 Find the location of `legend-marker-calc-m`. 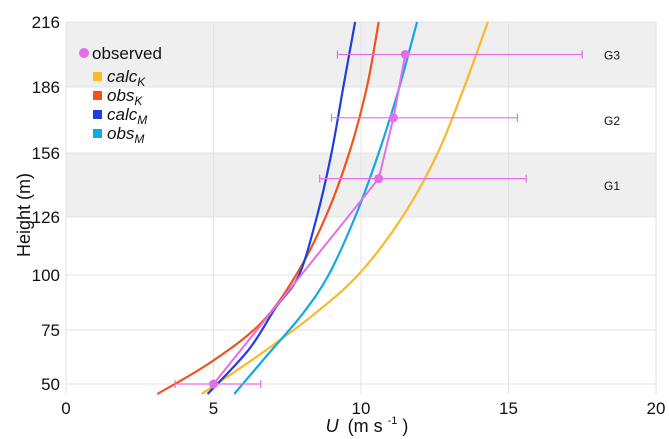

legend-marker-calc-m is located at coordinates (97, 114).